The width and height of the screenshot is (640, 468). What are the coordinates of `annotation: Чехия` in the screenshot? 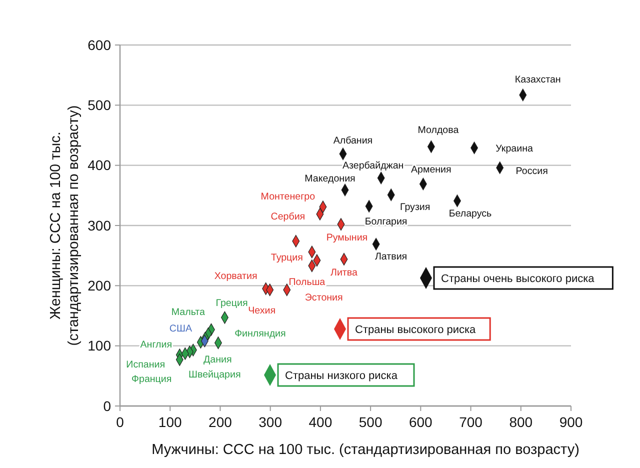 It's located at (262, 310).